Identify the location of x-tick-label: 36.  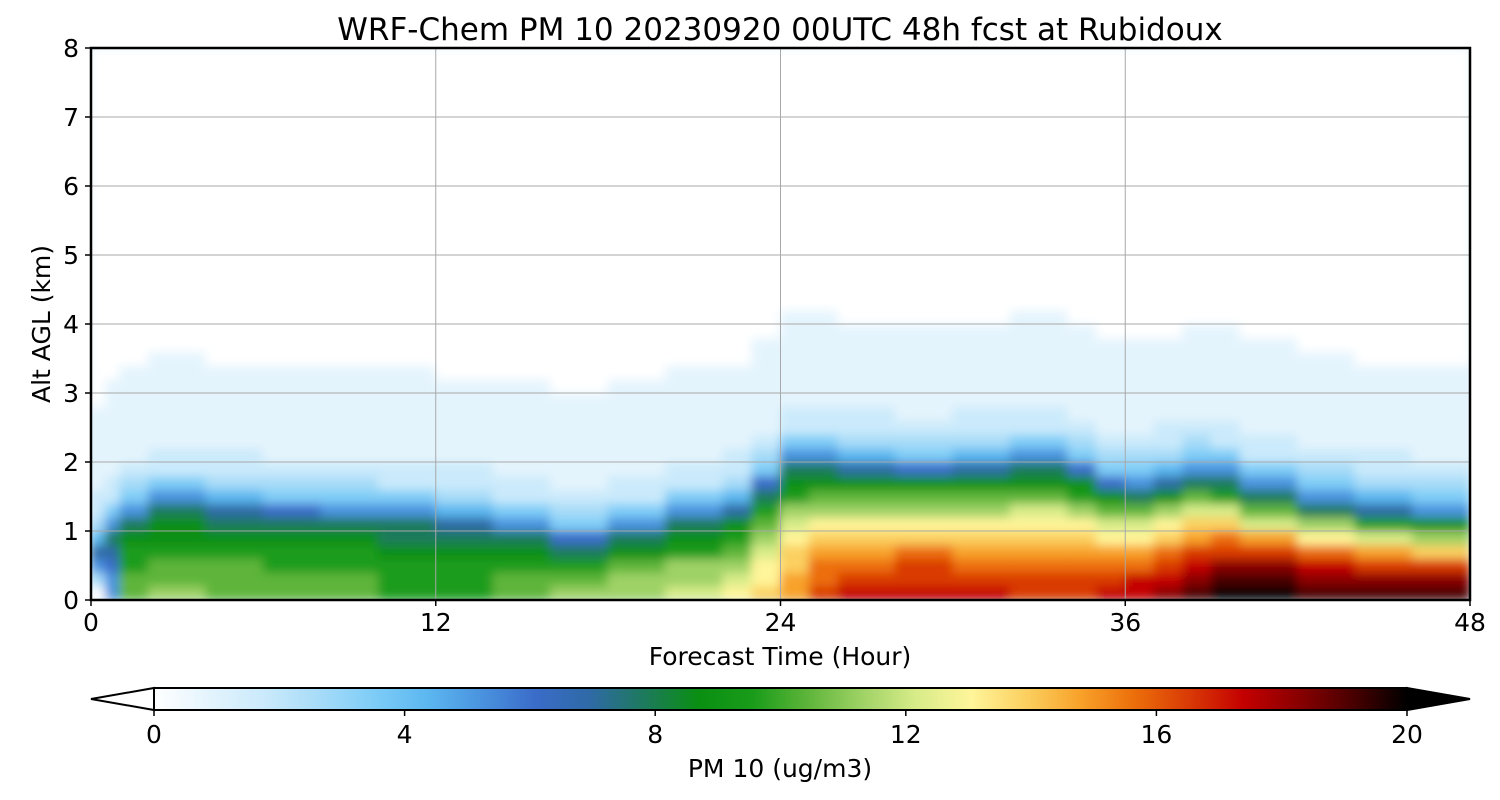
(1125, 622).